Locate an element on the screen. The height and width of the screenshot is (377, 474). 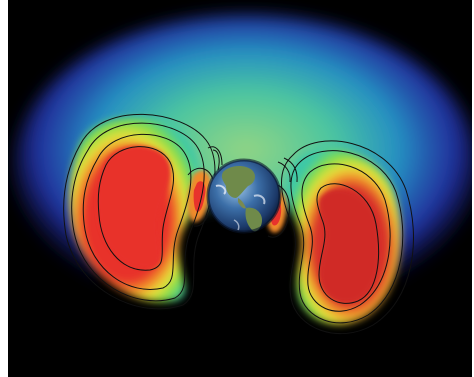
right-belt-lobe is located at coordinates (344, 237).